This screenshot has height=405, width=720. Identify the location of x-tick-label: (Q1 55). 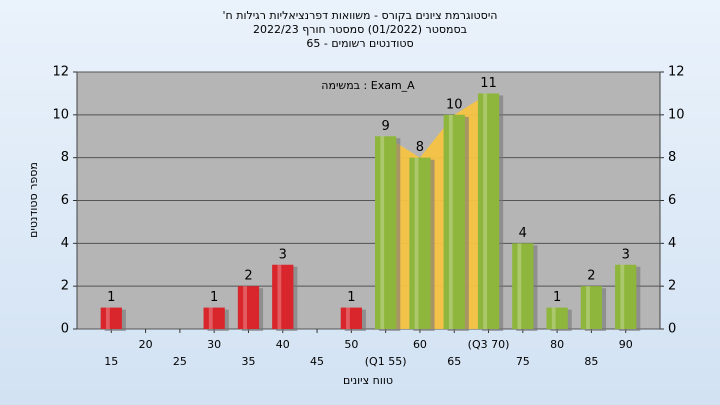
(386, 361).